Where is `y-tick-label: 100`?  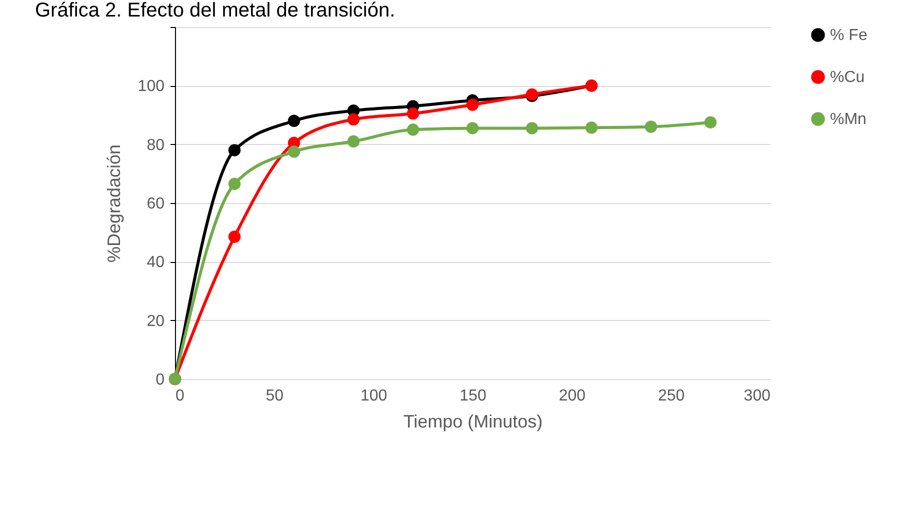 y-tick-label: 100 is located at coordinates (151, 87).